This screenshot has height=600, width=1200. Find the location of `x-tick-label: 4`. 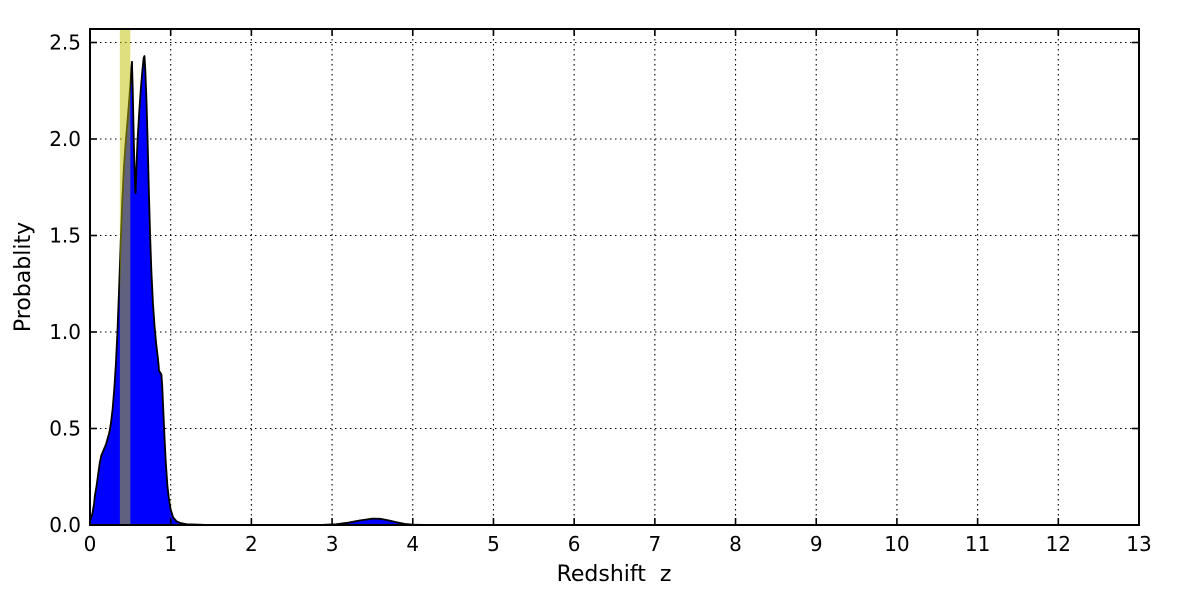

x-tick-label: 4 is located at coordinates (412, 544).